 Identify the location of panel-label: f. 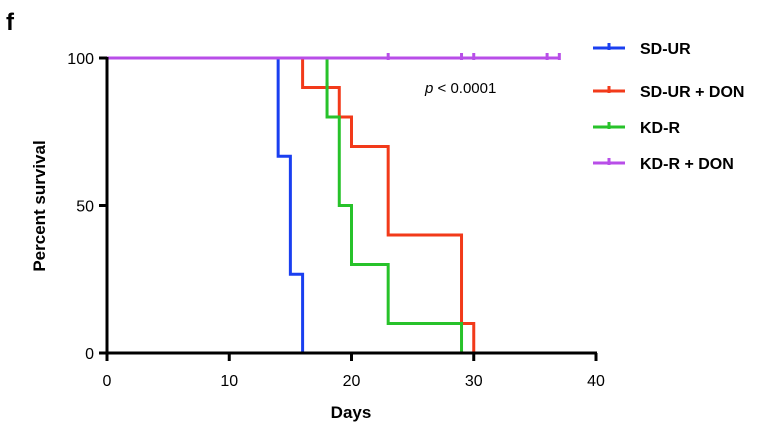
(10, 22).